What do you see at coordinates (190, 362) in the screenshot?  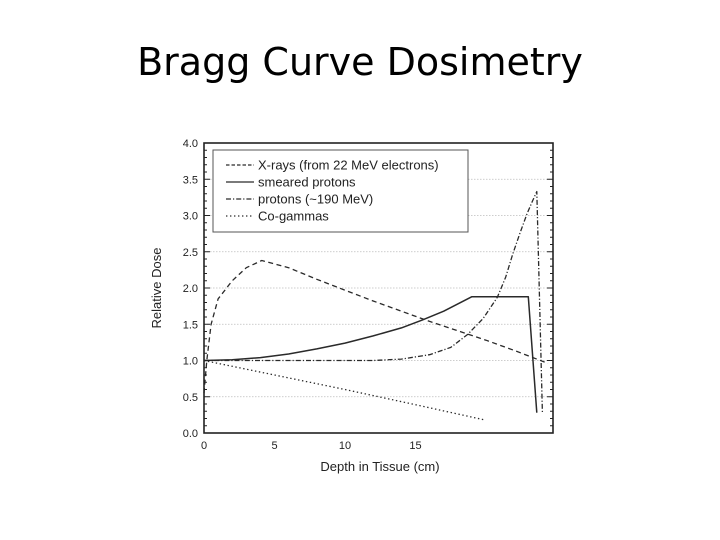 I see `y-tick-label: 1.0` at bounding box center [190, 362].